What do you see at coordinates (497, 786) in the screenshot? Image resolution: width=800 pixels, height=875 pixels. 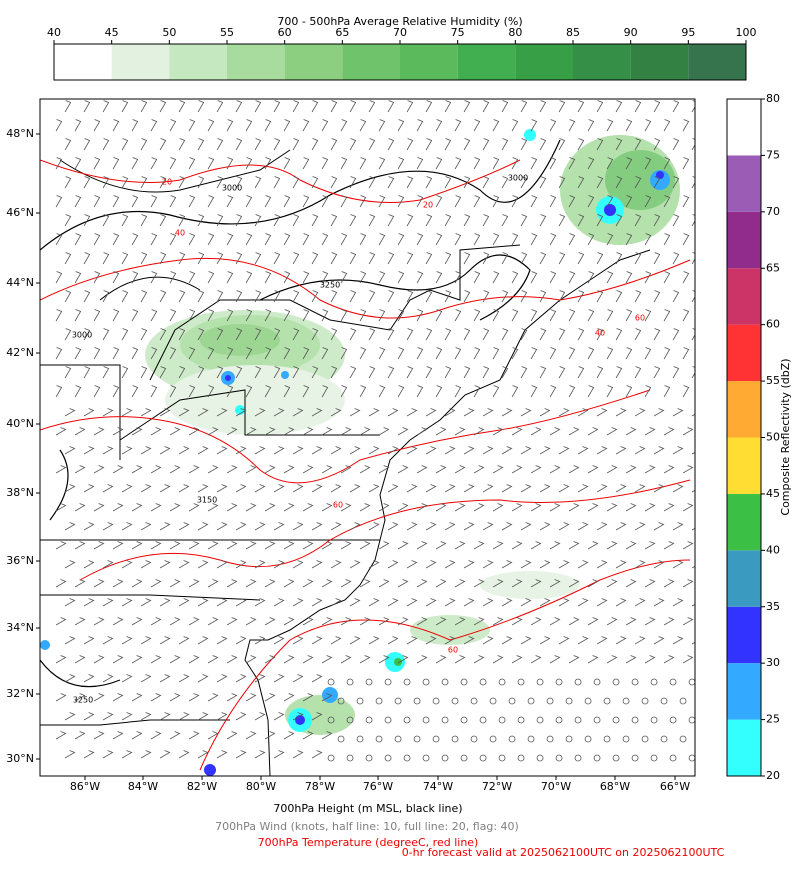 I see `lon-label: 72°W` at bounding box center [497, 786].